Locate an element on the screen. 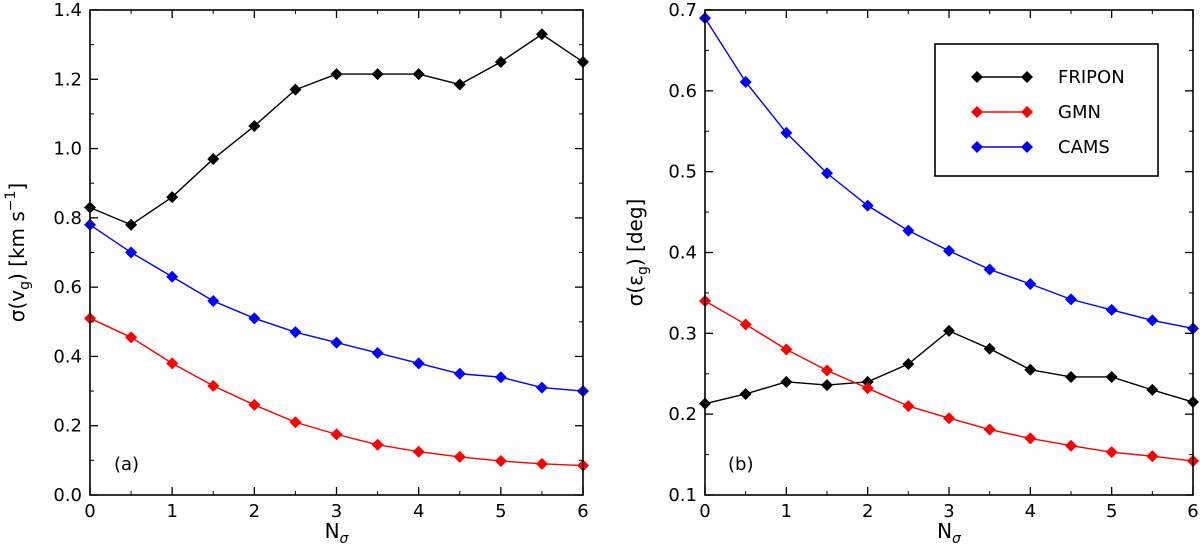 Image resolution: width=1200 pixels, height=548 pixels. legend-label-gmn: GMN is located at coordinates (1079, 112).